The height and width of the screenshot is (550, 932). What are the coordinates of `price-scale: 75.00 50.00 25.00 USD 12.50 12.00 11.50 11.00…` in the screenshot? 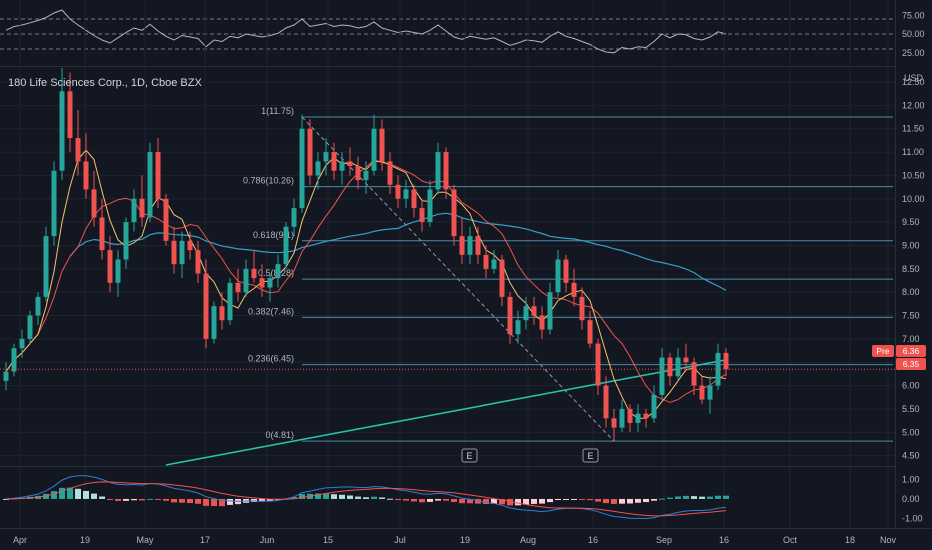 It's located at (902, 264).